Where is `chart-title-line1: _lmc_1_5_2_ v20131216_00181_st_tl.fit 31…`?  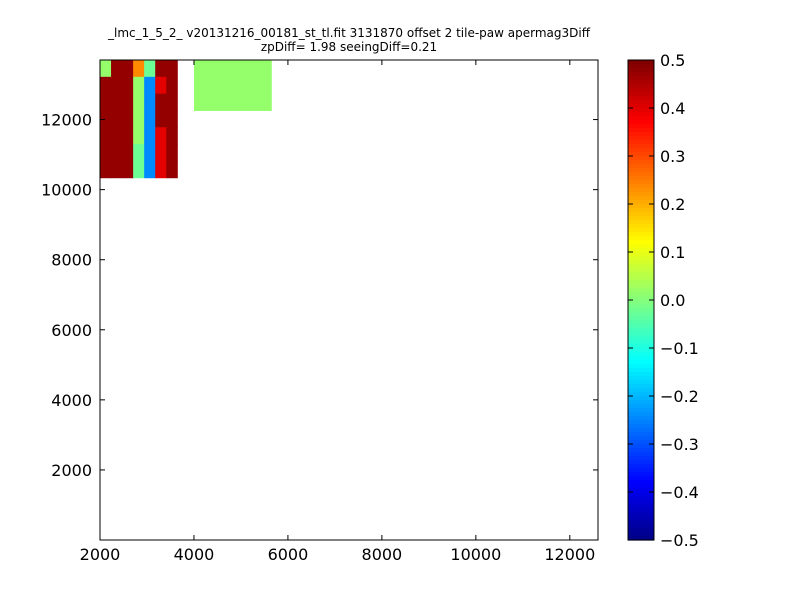
chart-title-line1: _lmc_1_5_2_ v20131216_00181_st_tl.fit 31… is located at coordinates (349, 33).